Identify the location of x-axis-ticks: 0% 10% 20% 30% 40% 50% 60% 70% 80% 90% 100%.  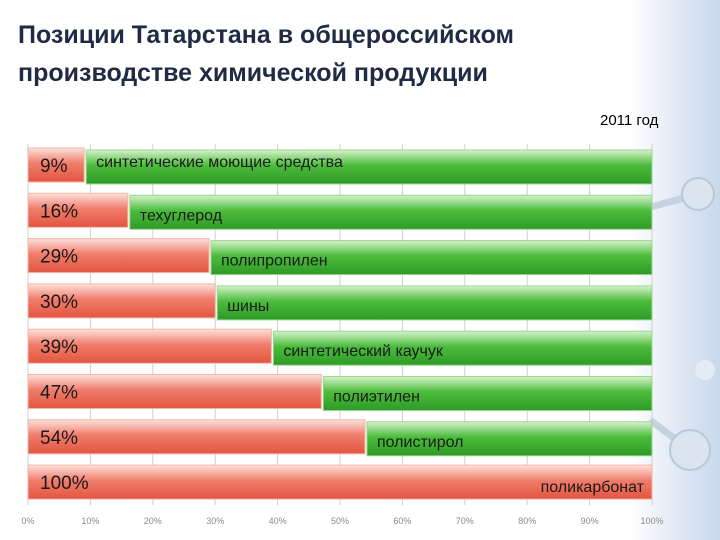
(342, 521).